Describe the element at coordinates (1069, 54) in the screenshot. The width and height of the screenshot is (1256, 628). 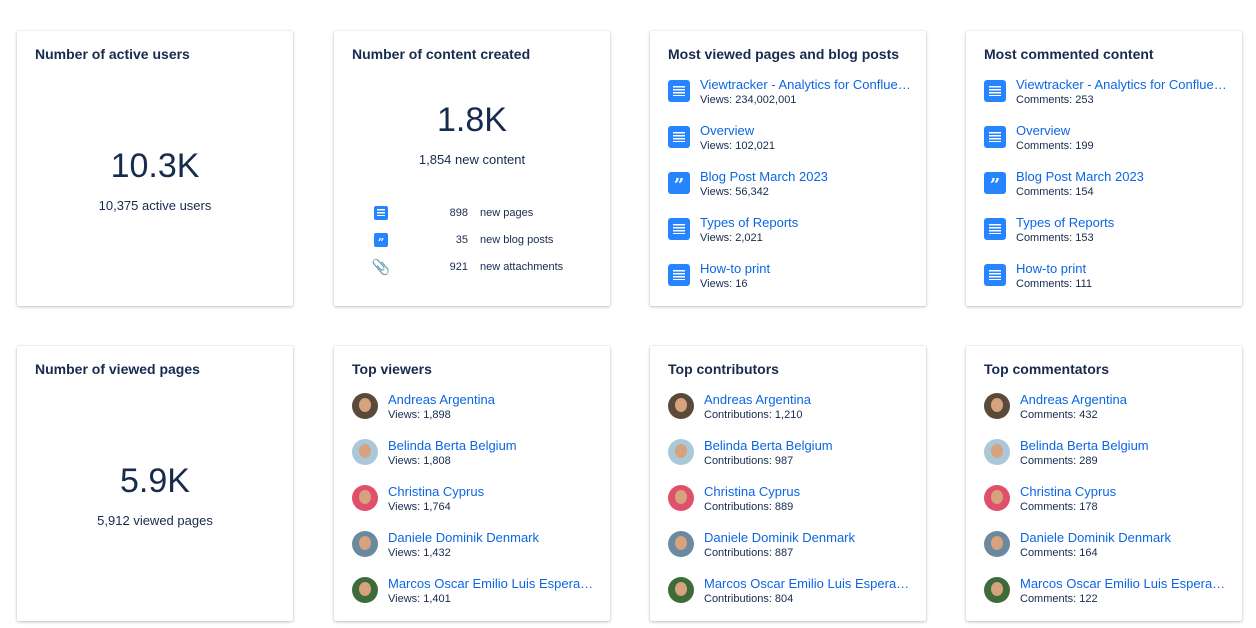
I see `card-title: Most commented content` at that location.